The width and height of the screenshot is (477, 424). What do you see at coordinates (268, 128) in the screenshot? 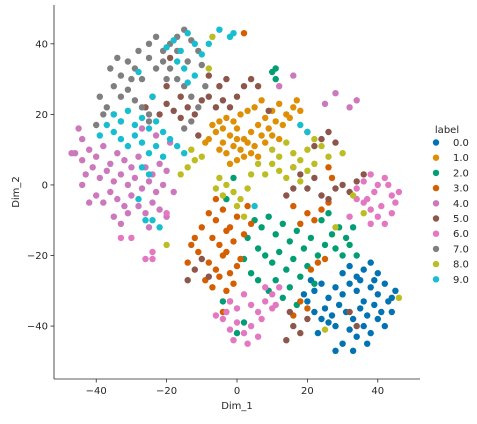
I see `data-point-1.0-20` at bounding box center [268, 128].